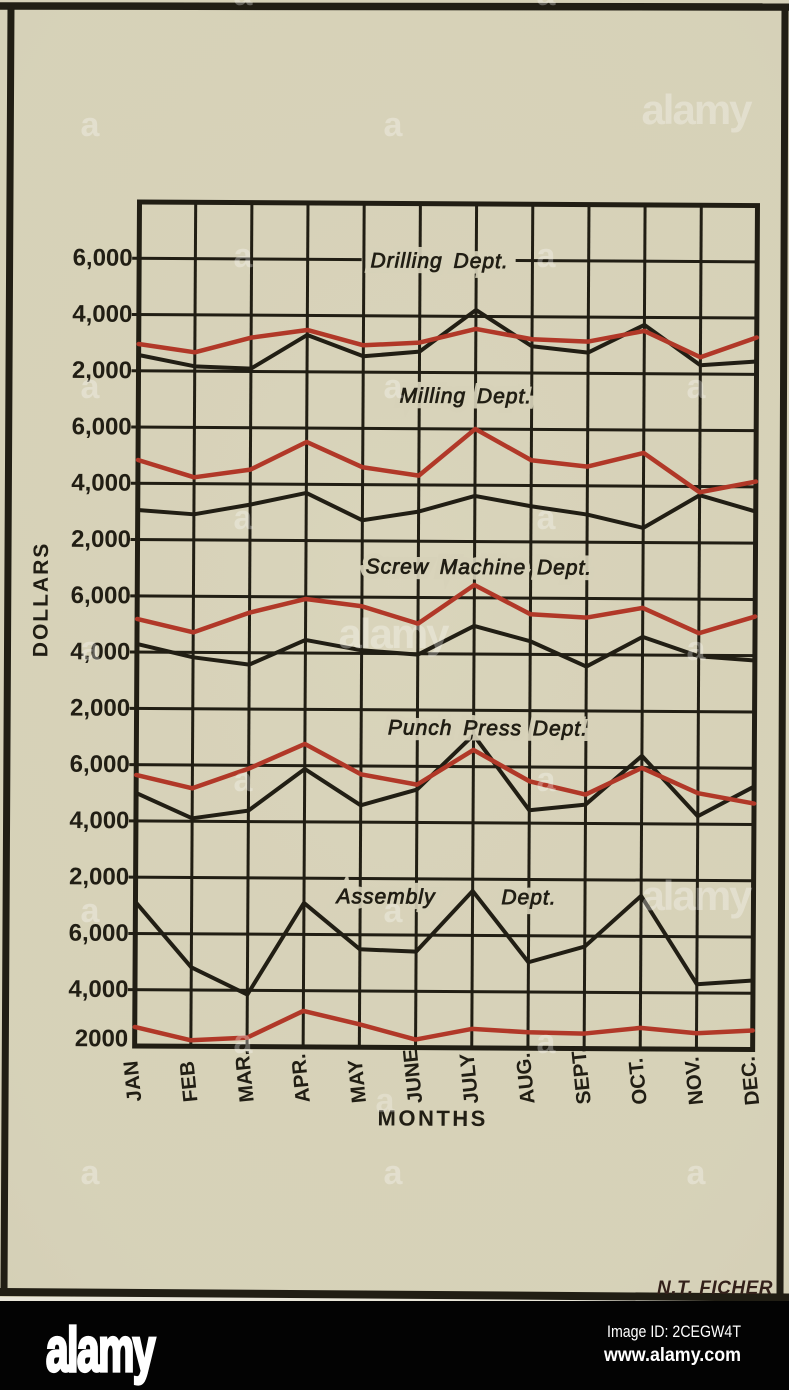  Describe the element at coordinates (751, 1080) in the screenshot. I see `svg-text: DEC.` at that location.